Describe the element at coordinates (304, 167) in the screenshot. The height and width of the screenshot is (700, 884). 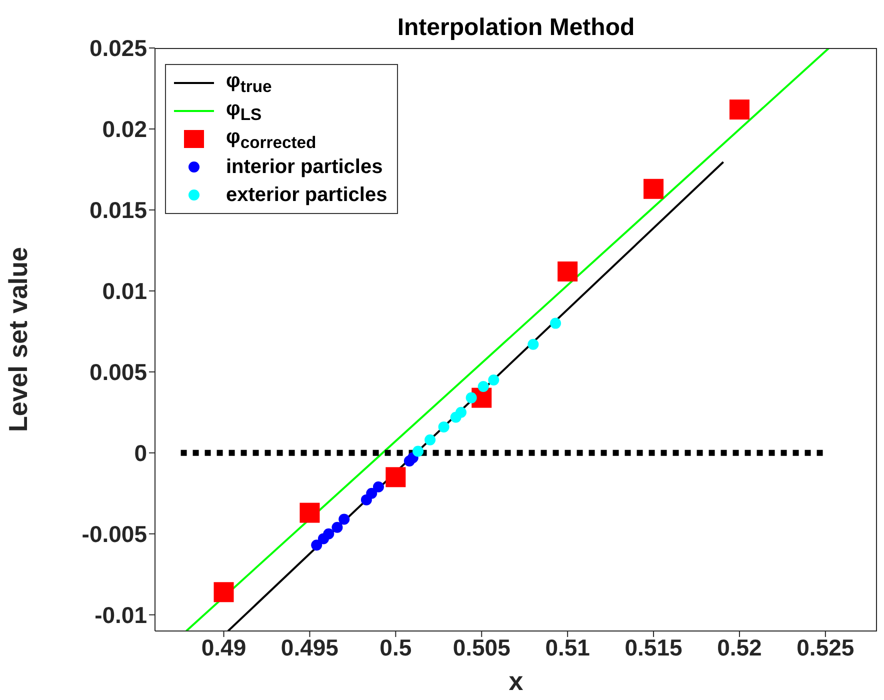
I see `legend-label: interior particles` at that location.